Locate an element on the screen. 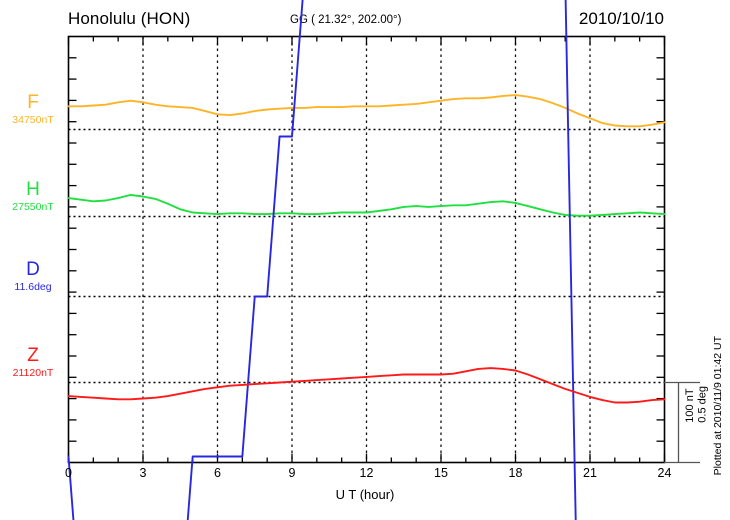 This screenshot has height=520, width=730. component-letter: F is located at coordinates (33, 102).